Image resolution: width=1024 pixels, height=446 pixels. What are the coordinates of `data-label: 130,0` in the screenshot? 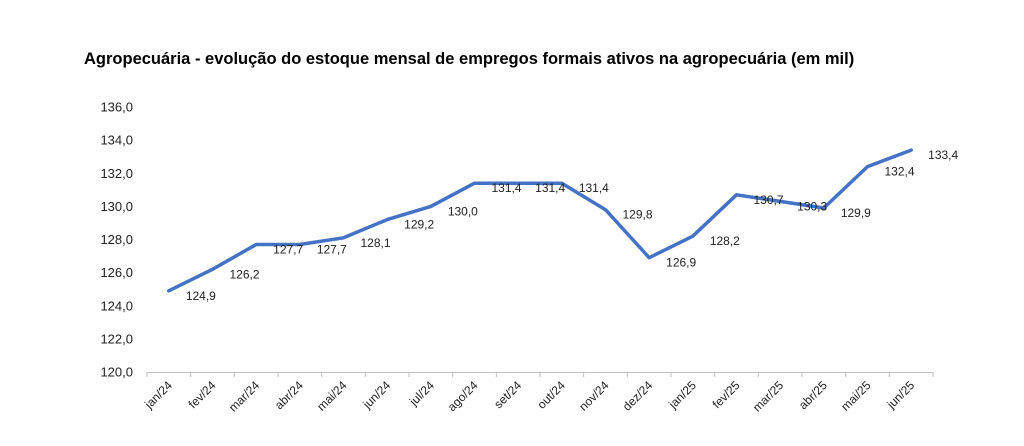 It's located at (463, 211).